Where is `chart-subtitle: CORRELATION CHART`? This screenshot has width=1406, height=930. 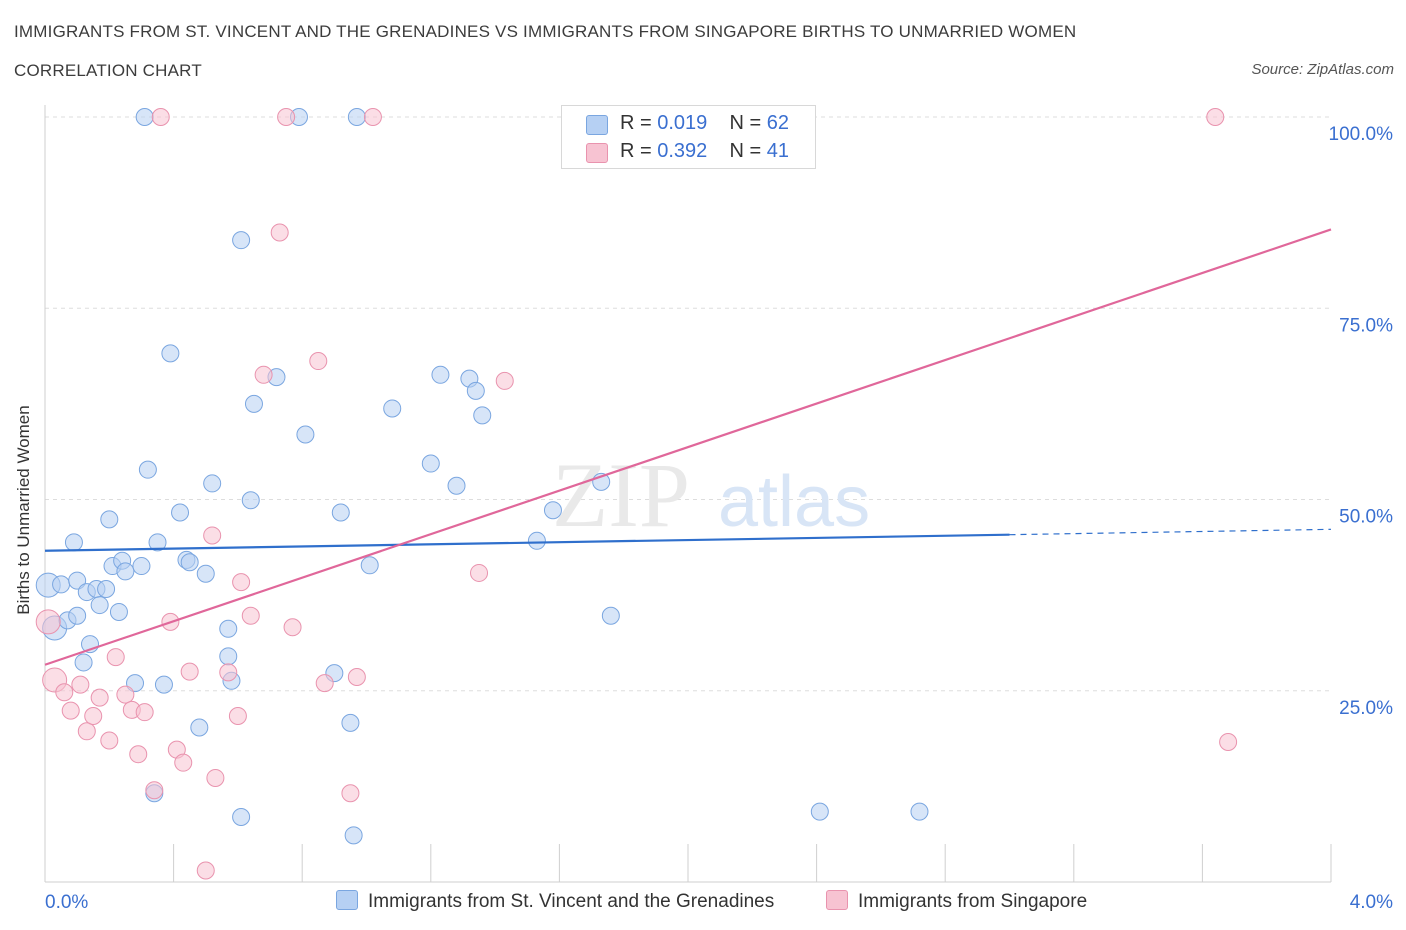 chart-subtitle: CORRELATION CHART is located at coordinates (108, 70).